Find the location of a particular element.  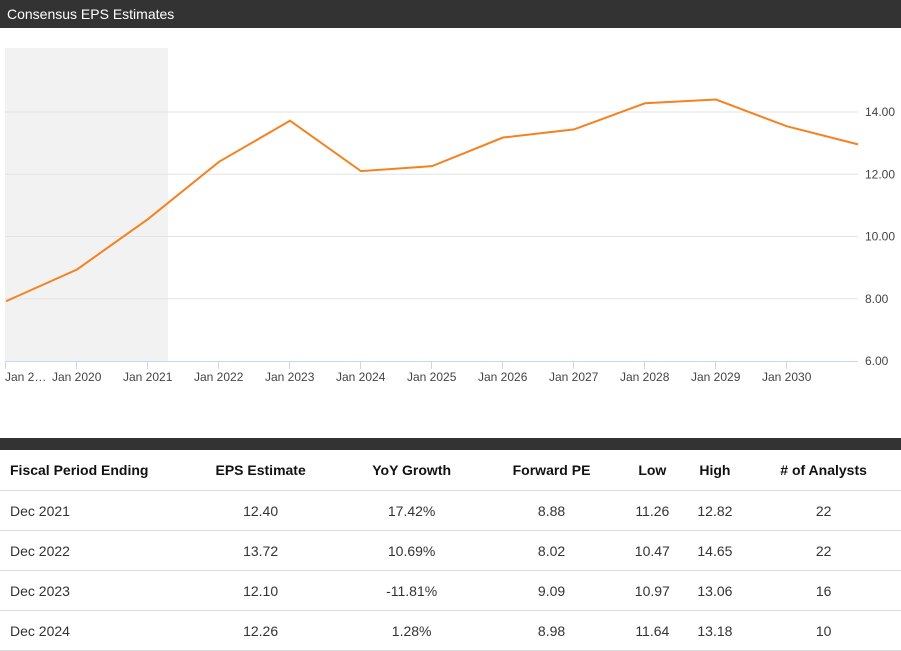

chart-title: Consensus EPS Estimates is located at coordinates (91, 14).